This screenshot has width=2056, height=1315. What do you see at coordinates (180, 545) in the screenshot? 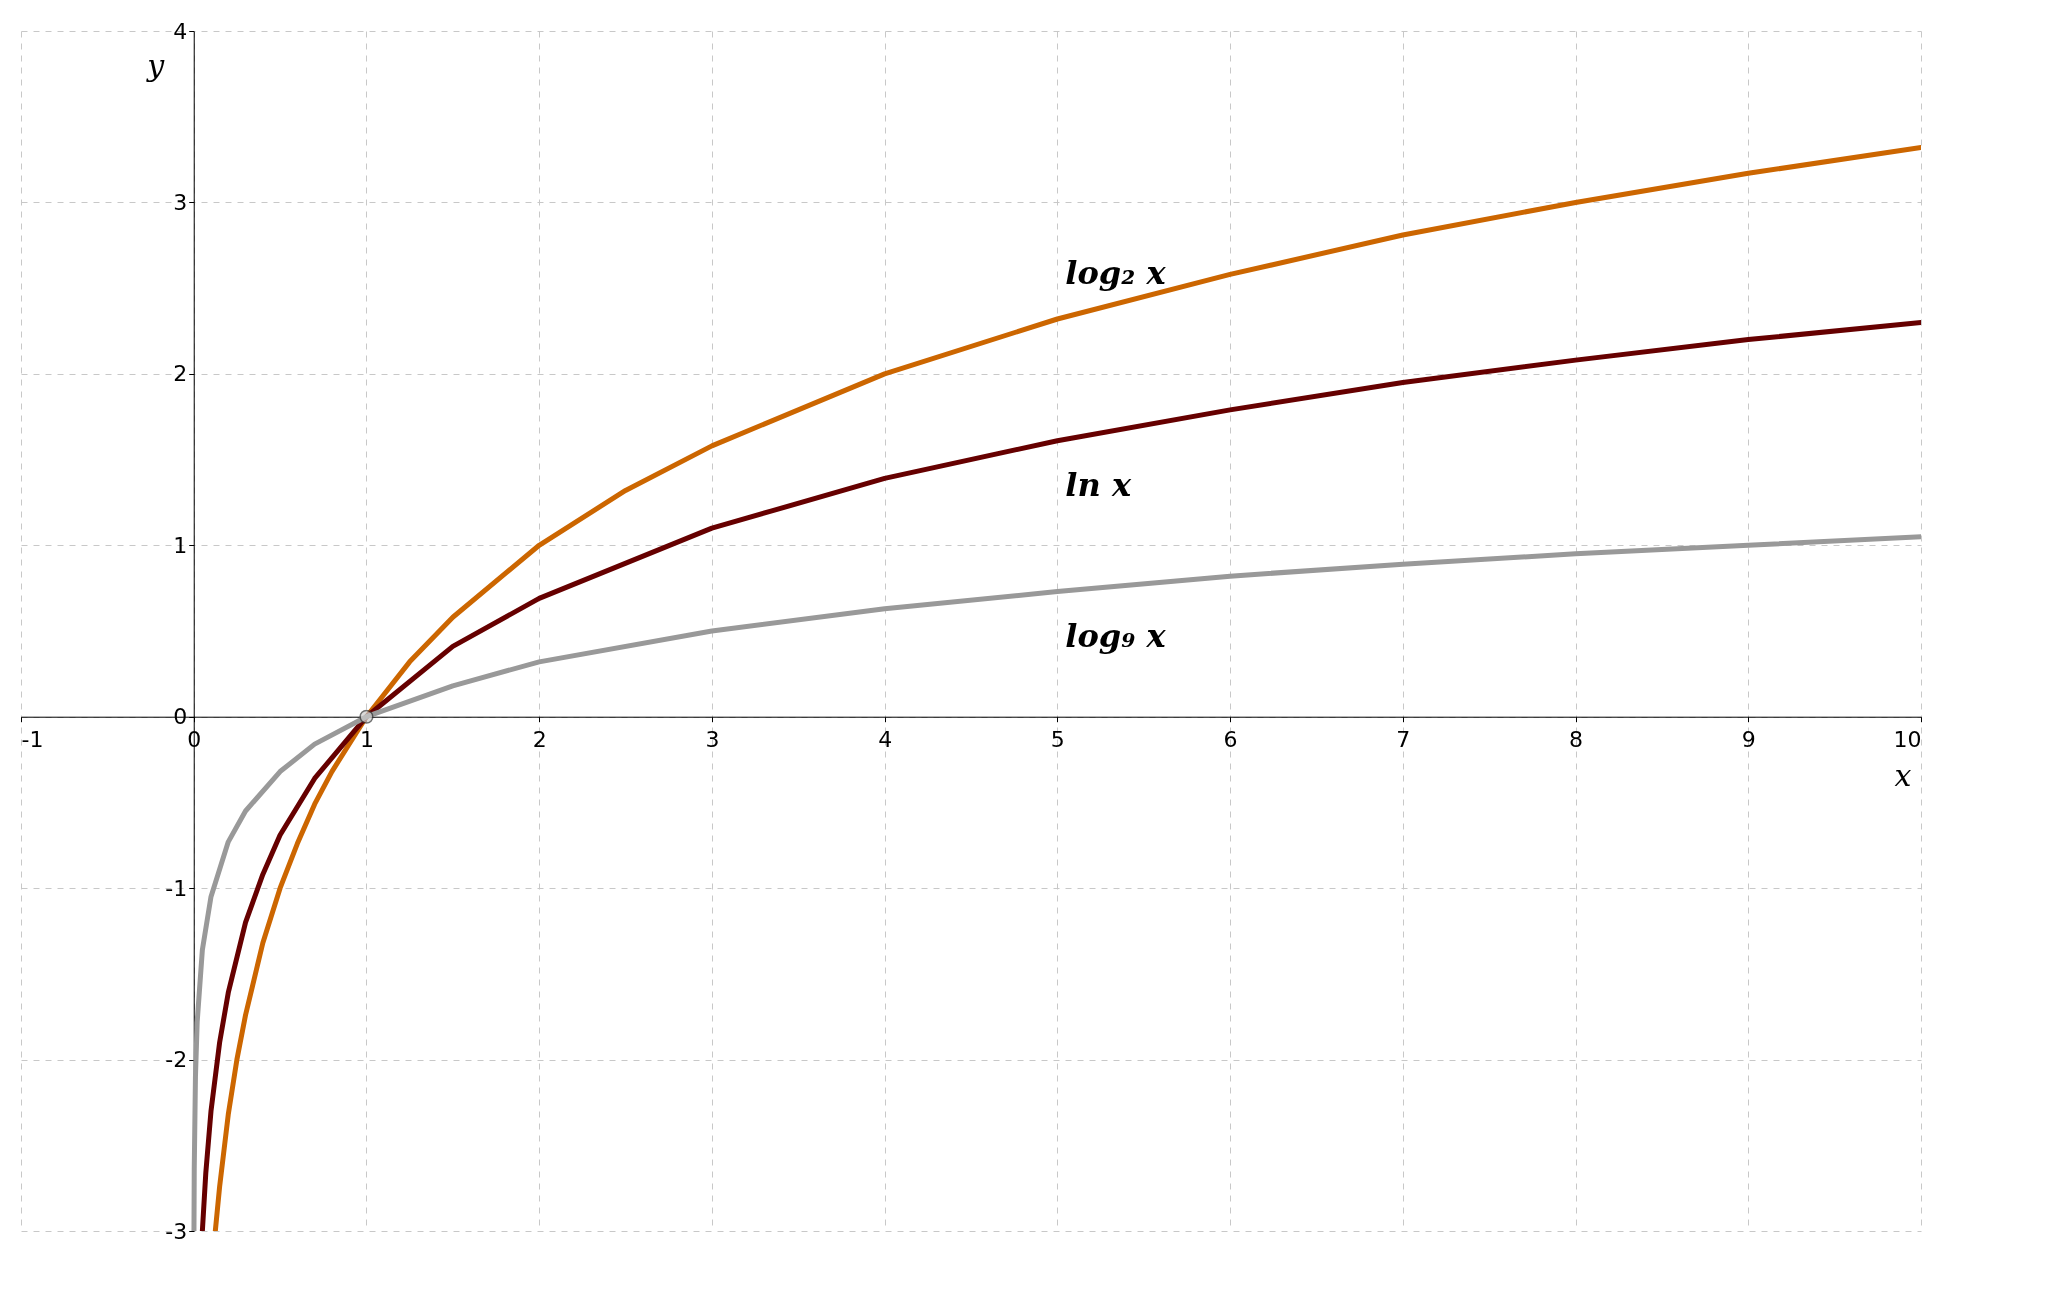
I see `y-tick-label: 1` at bounding box center [180, 545].